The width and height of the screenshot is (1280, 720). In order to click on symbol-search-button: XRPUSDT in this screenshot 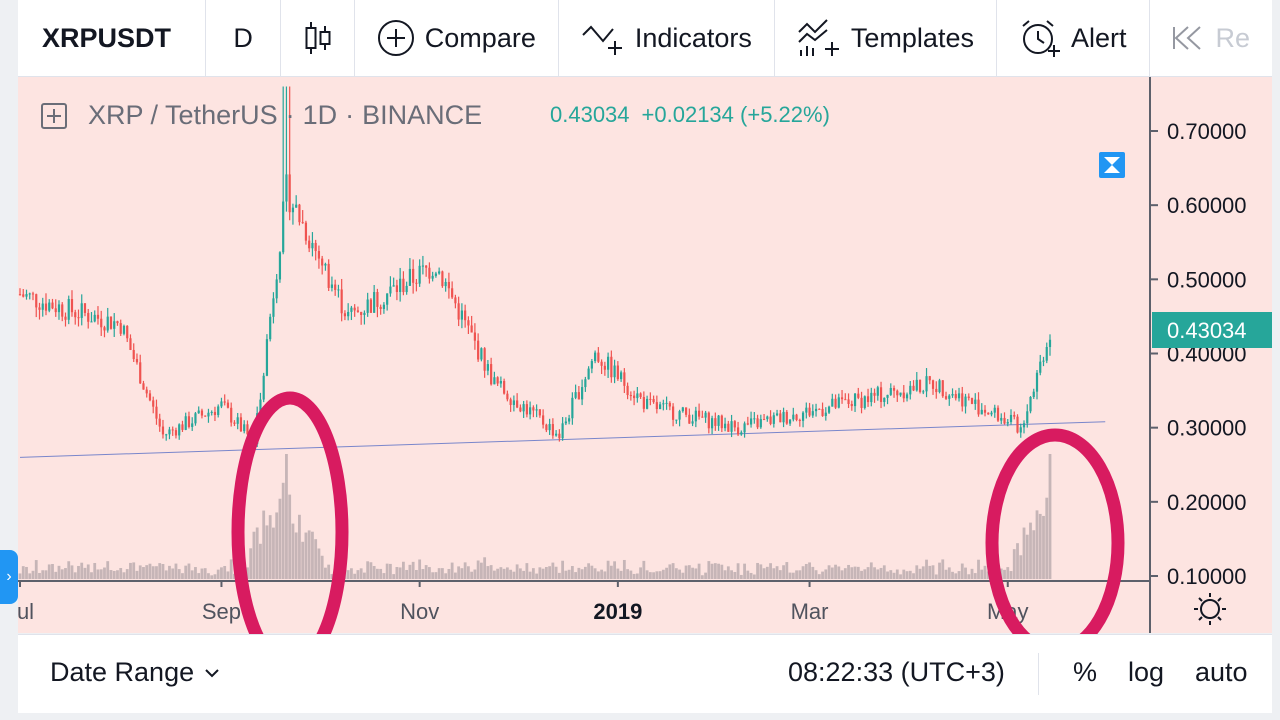, I will do `click(112, 38)`.